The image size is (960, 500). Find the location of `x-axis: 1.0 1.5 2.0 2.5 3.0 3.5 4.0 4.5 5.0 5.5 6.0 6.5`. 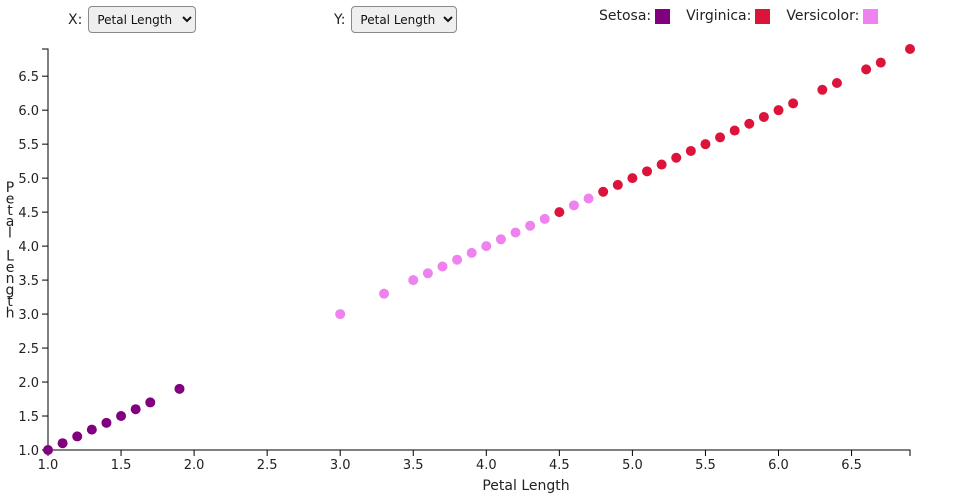

x-axis: 1.0 1.5 2.0 2.5 3.0 3.5 4.0 4.5 5.0 5.5 6.0 6.5 is located at coordinates (474, 461).